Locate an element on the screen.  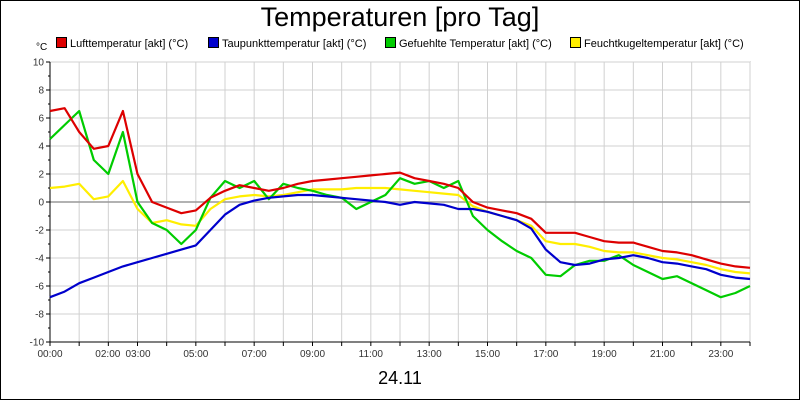
chart-title: Temperaturen [pro Tag] is located at coordinates (400, 17).